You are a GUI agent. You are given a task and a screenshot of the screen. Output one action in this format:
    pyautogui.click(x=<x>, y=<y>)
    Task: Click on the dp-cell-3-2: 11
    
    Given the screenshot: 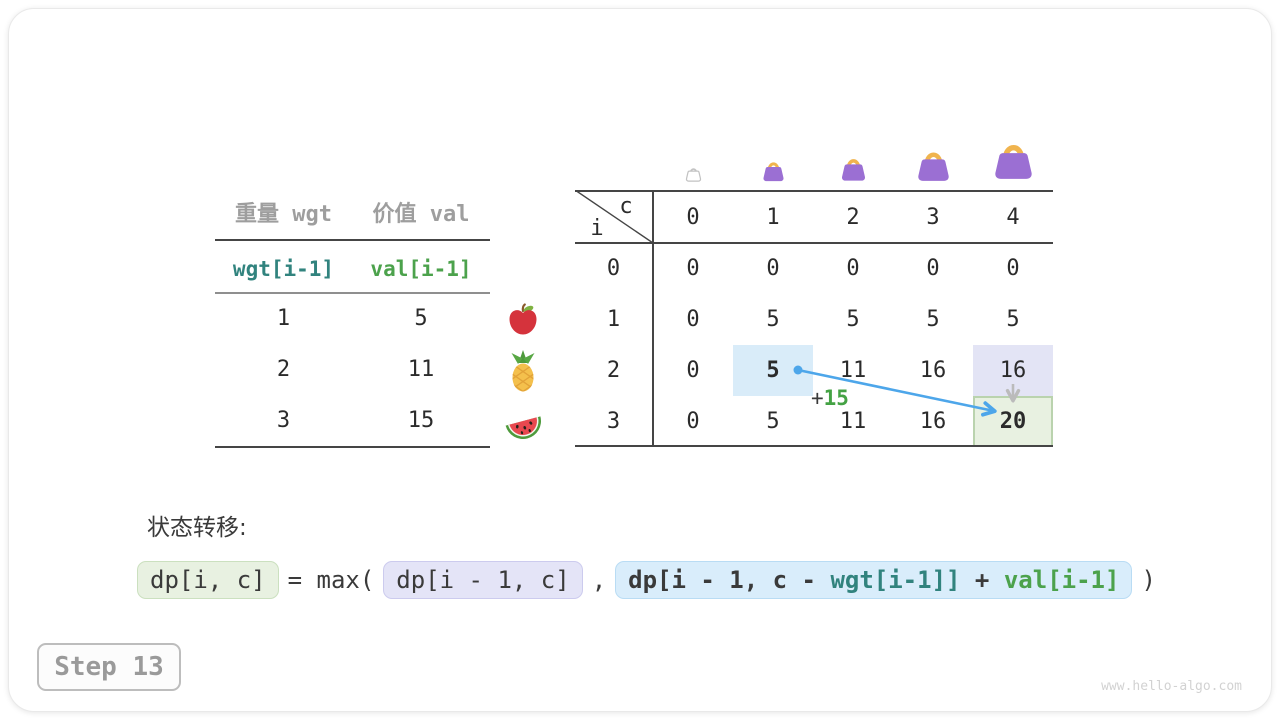 What is the action you would take?
    pyautogui.click(x=853, y=421)
    